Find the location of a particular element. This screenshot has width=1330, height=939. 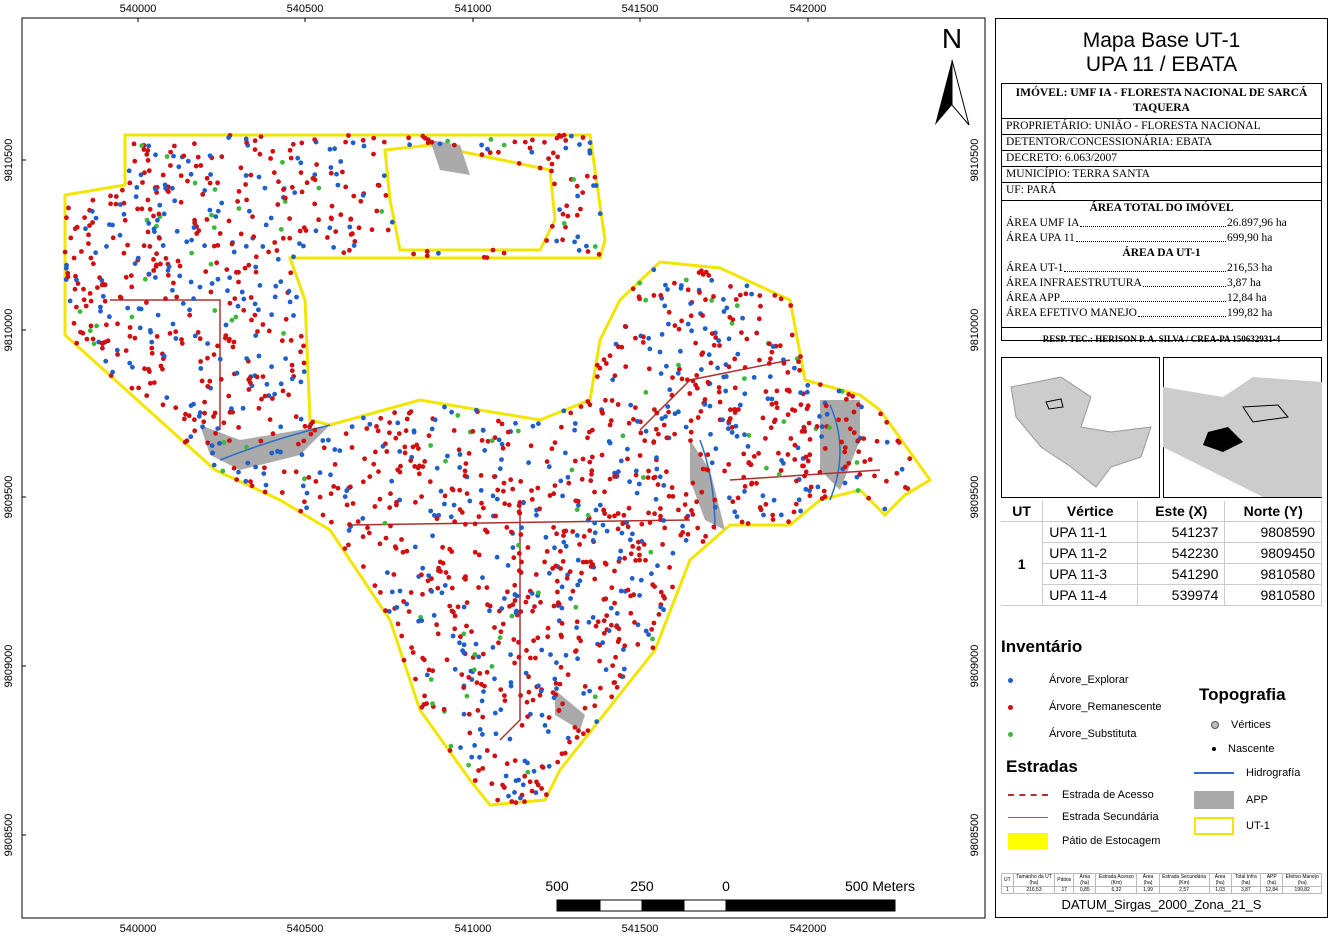

area-label: ÁREA UMF IA is located at coordinates (1043, 223).